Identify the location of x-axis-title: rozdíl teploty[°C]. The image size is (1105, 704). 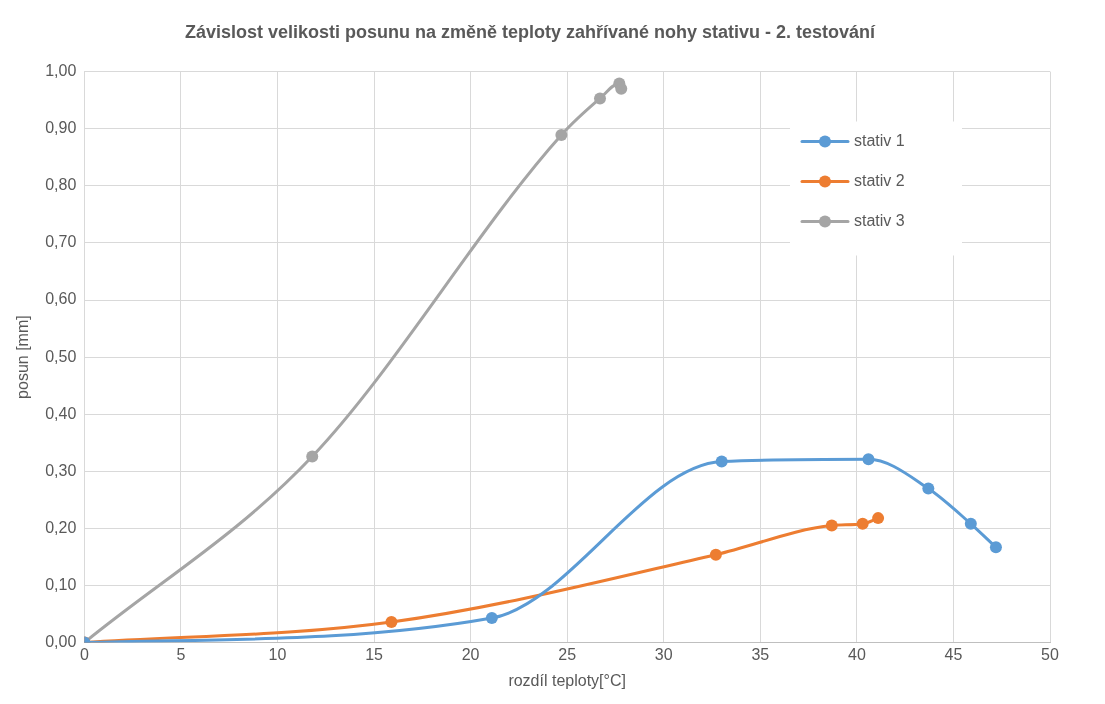
(567, 680).